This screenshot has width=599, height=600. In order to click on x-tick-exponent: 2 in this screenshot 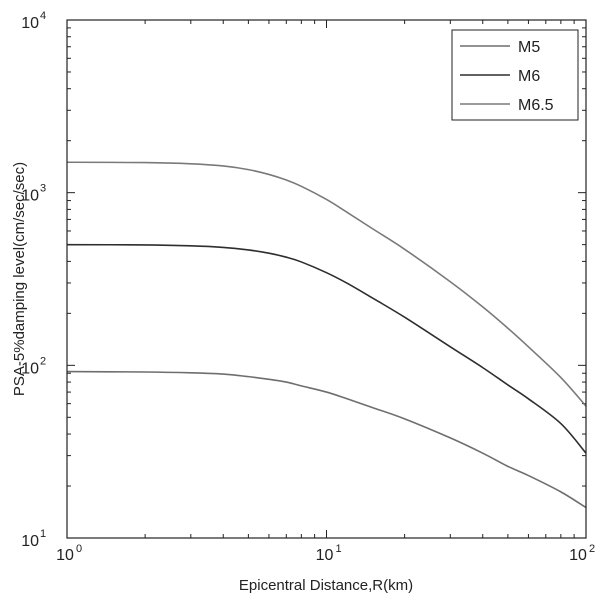, I will do `click(592, 549)`.